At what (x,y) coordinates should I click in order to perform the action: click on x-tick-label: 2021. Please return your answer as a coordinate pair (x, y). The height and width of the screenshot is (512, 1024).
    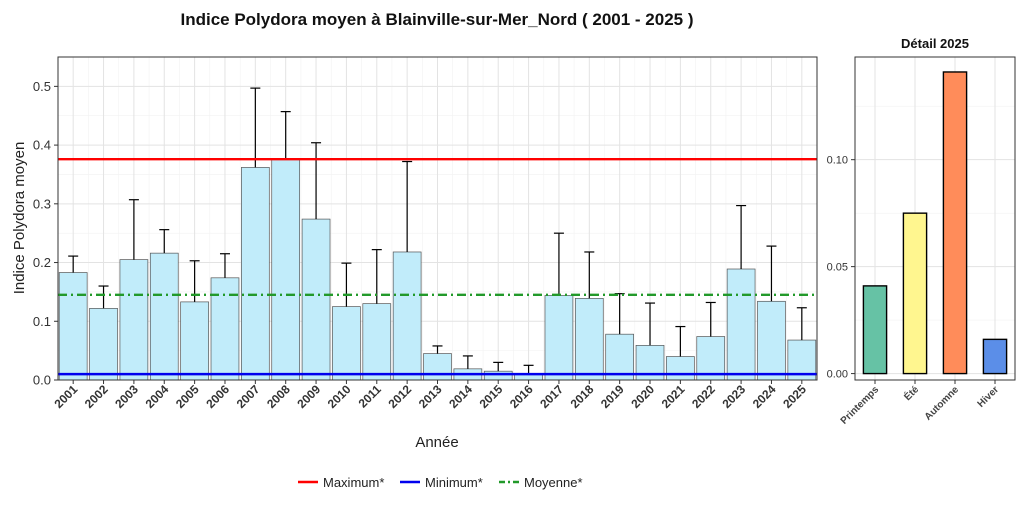
    Looking at the image, I should click on (673, 396).